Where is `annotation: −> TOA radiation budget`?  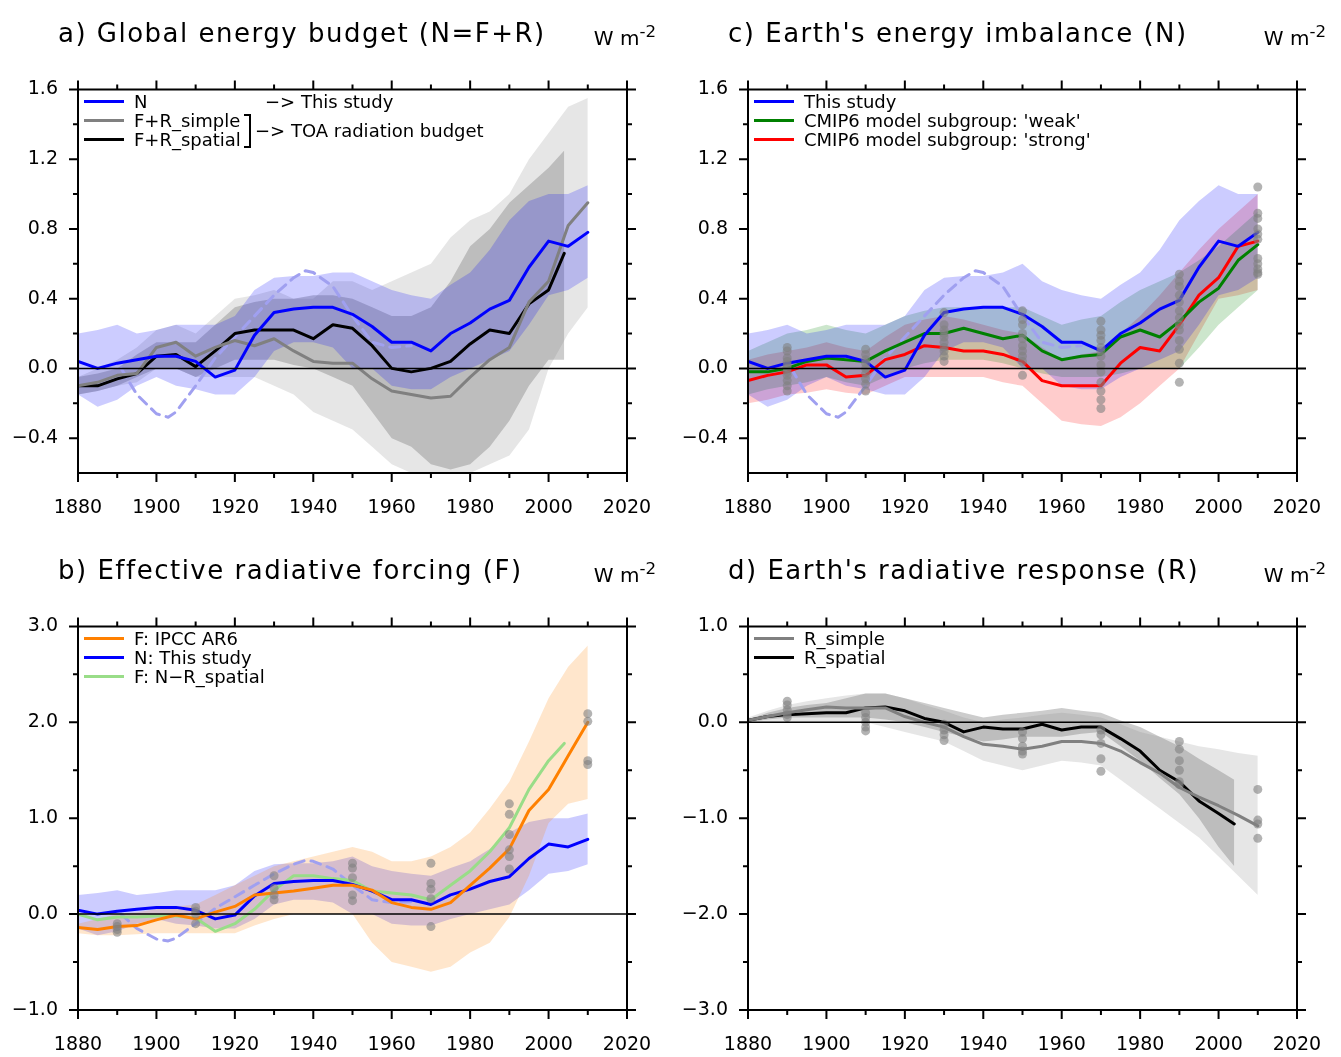
annotation: −> TOA radiation budget is located at coordinates (369, 130).